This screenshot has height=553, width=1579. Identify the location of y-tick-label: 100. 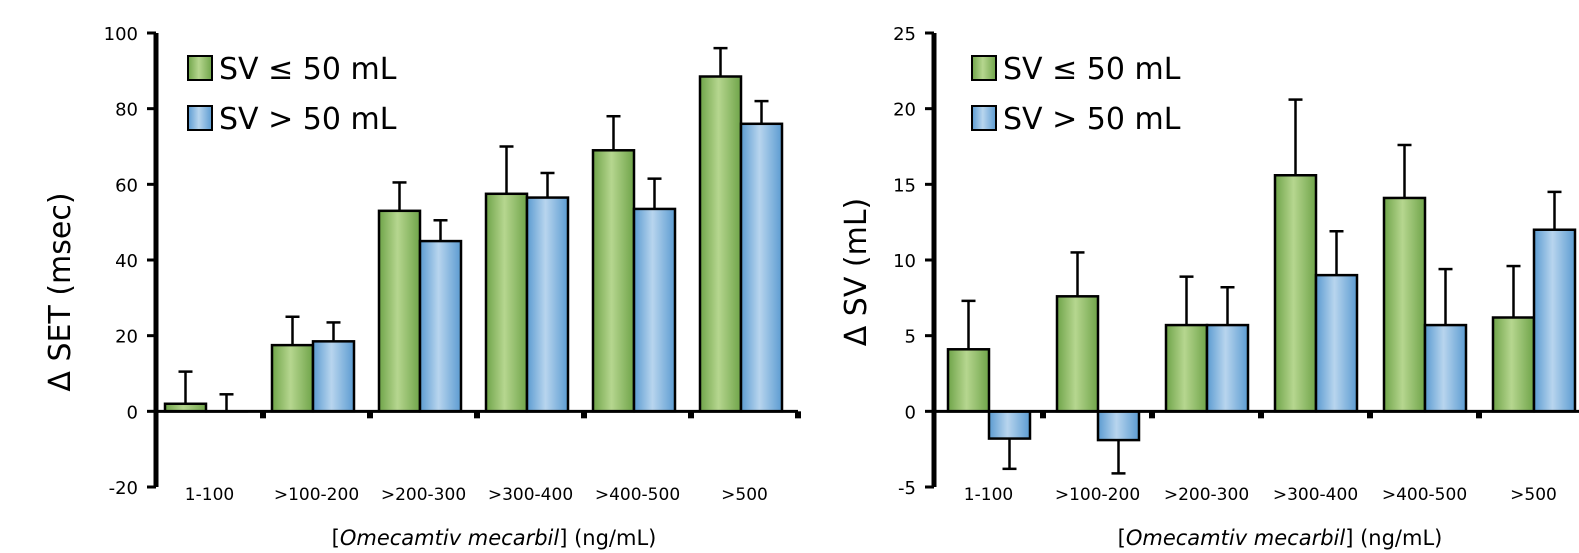
(121, 34).